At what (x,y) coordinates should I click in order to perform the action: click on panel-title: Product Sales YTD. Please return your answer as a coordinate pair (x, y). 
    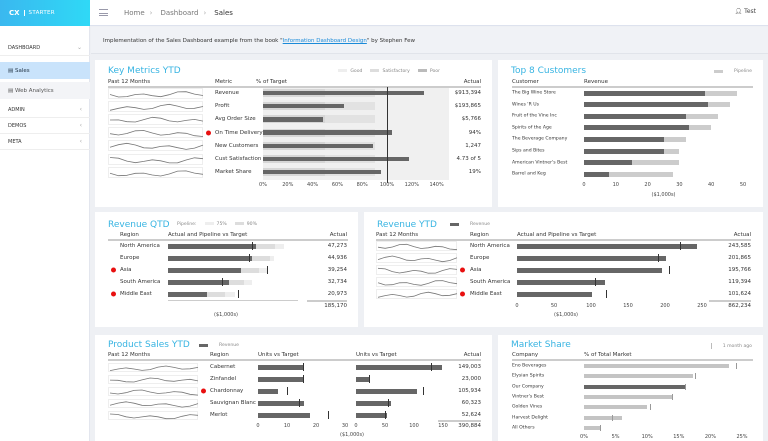
    Looking at the image, I should click on (149, 345).